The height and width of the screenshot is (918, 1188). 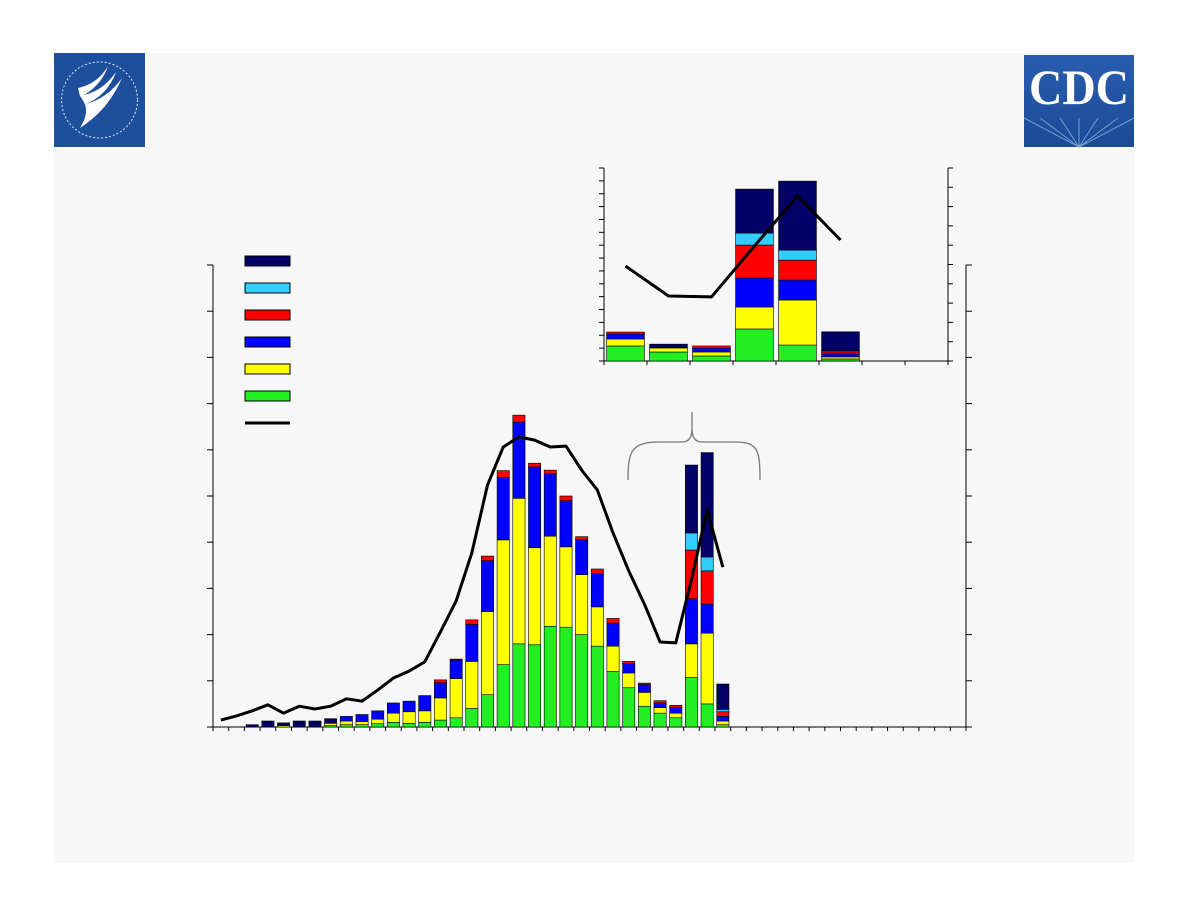 What do you see at coordinates (733, 246) in the screenshot?
I see `line-series` at bounding box center [733, 246].